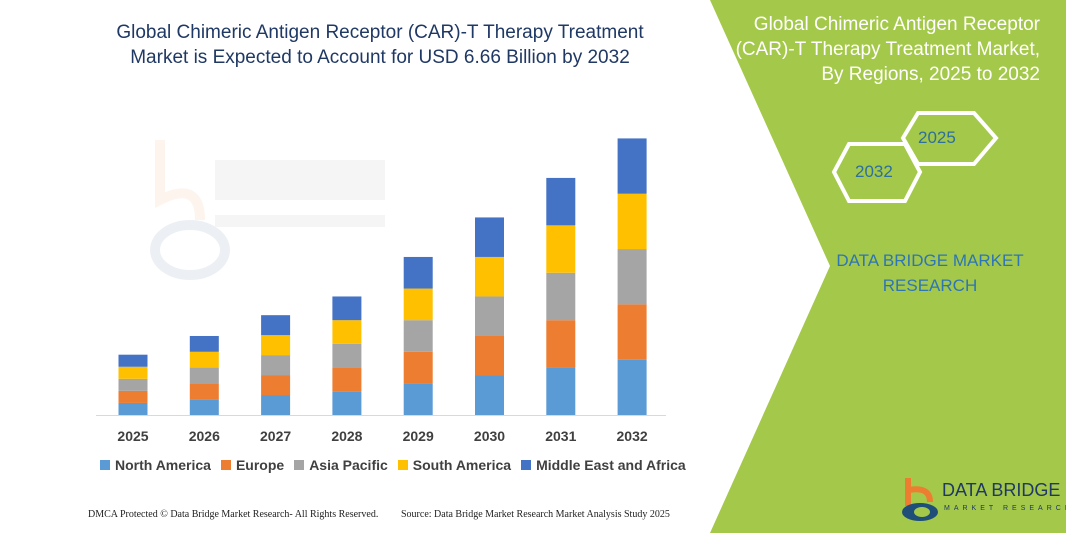  I want to click on logo-subtext: MARKET RESEARCH, so click(1005, 508).